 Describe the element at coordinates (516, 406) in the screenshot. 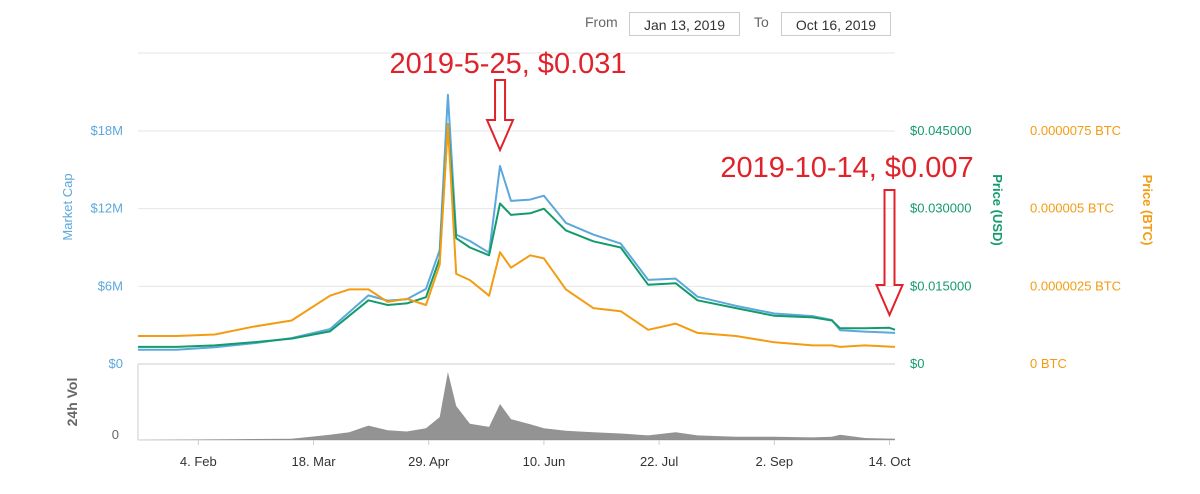

I see `volume-area` at that location.